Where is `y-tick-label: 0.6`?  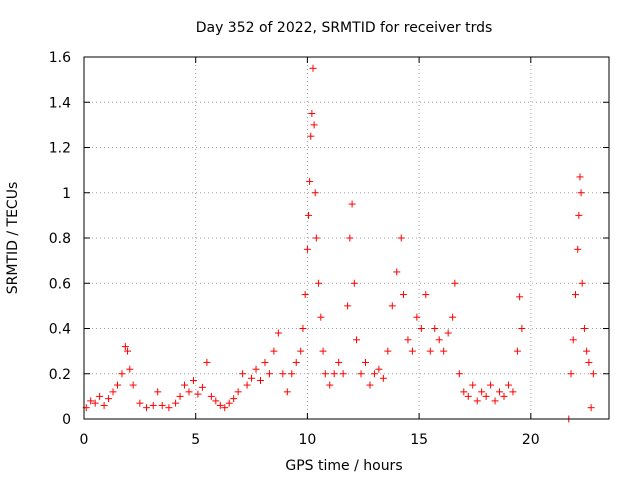
y-tick-label: 0.6 is located at coordinates (60, 284).